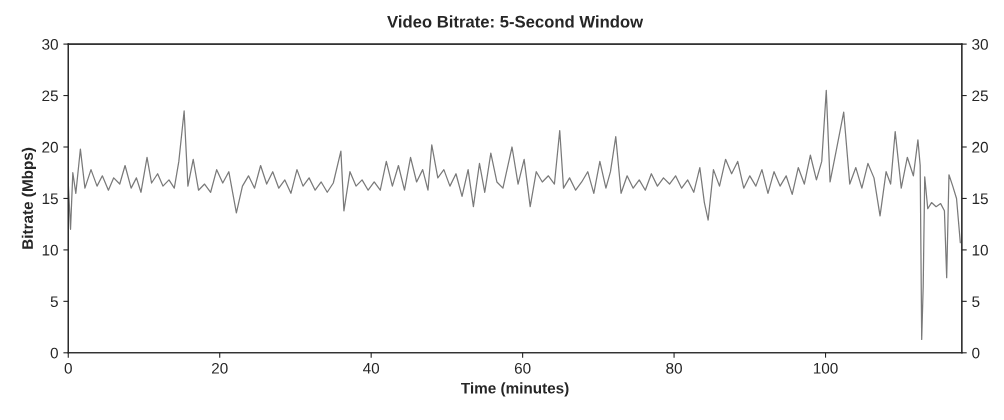  What do you see at coordinates (220, 368) in the screenshot?
I see `x-tick-label: 20` at bounding box center [220, 368].